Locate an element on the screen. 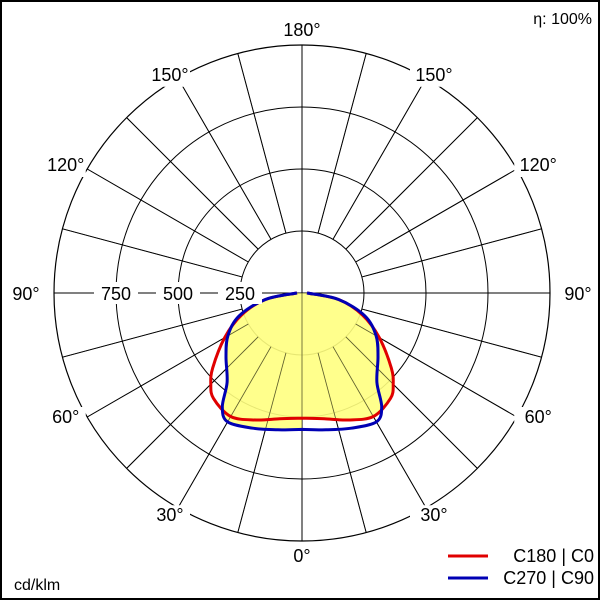 Image resolution: width=600 pixels, height=602 pixels. angle-label-right-90: 90° is located at coordinates (577, 294).